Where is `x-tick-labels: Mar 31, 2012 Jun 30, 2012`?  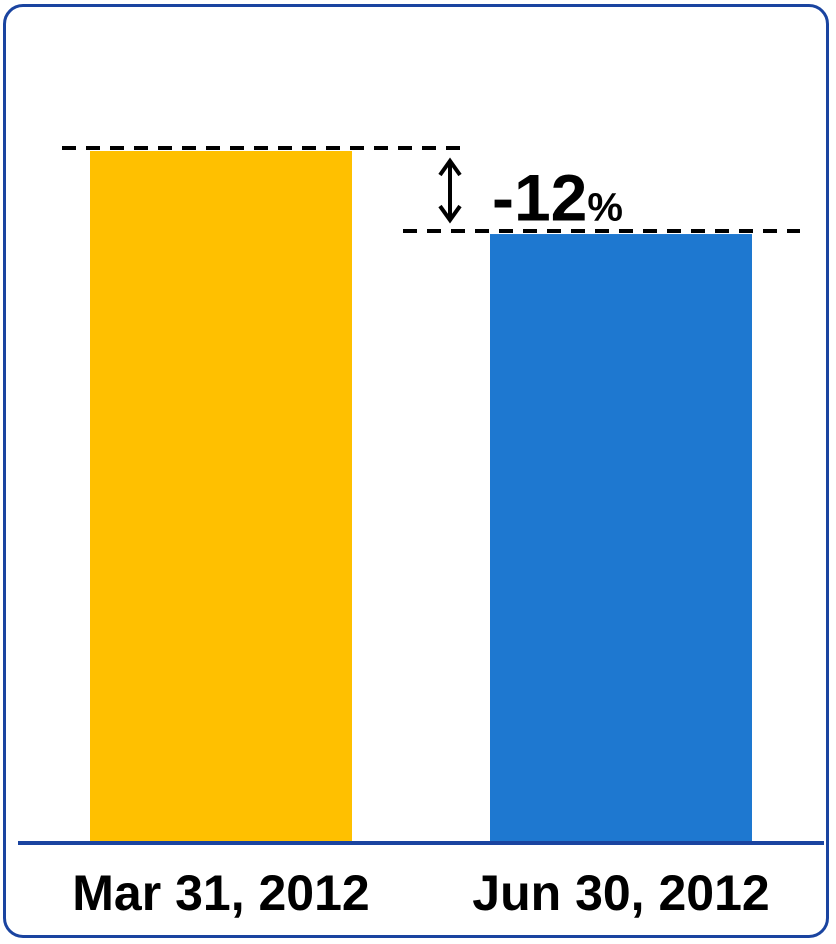
x-tick-labels: Mar 31, 2012 Jun 30, 2012 is located at coordinates (420, 893).